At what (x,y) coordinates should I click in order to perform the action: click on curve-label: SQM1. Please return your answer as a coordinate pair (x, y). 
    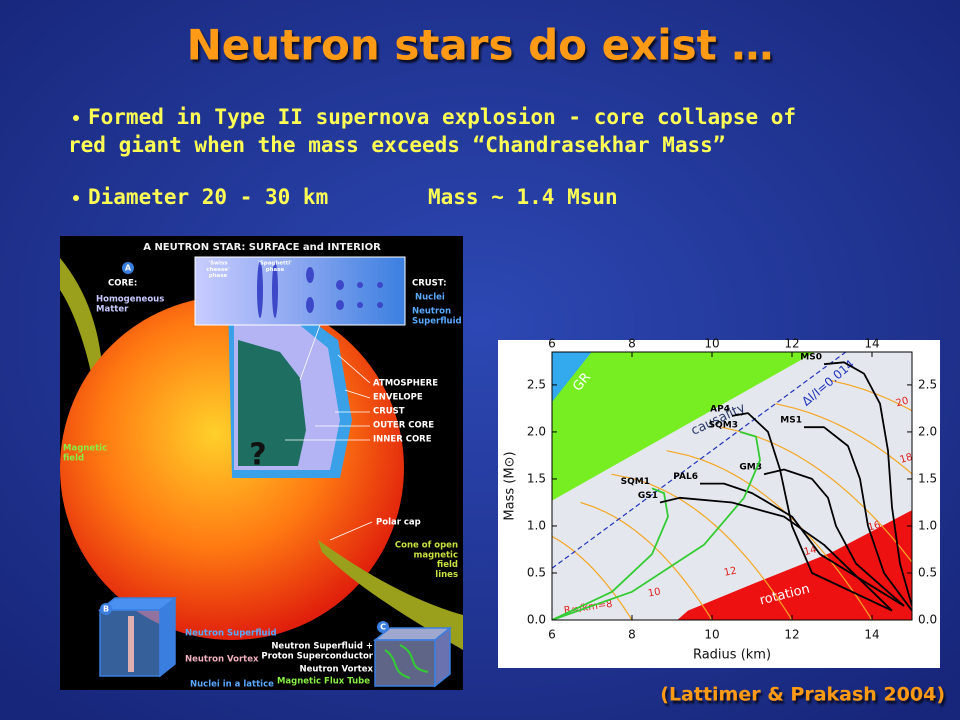
    Looking at the image, I should click on (635, 482).